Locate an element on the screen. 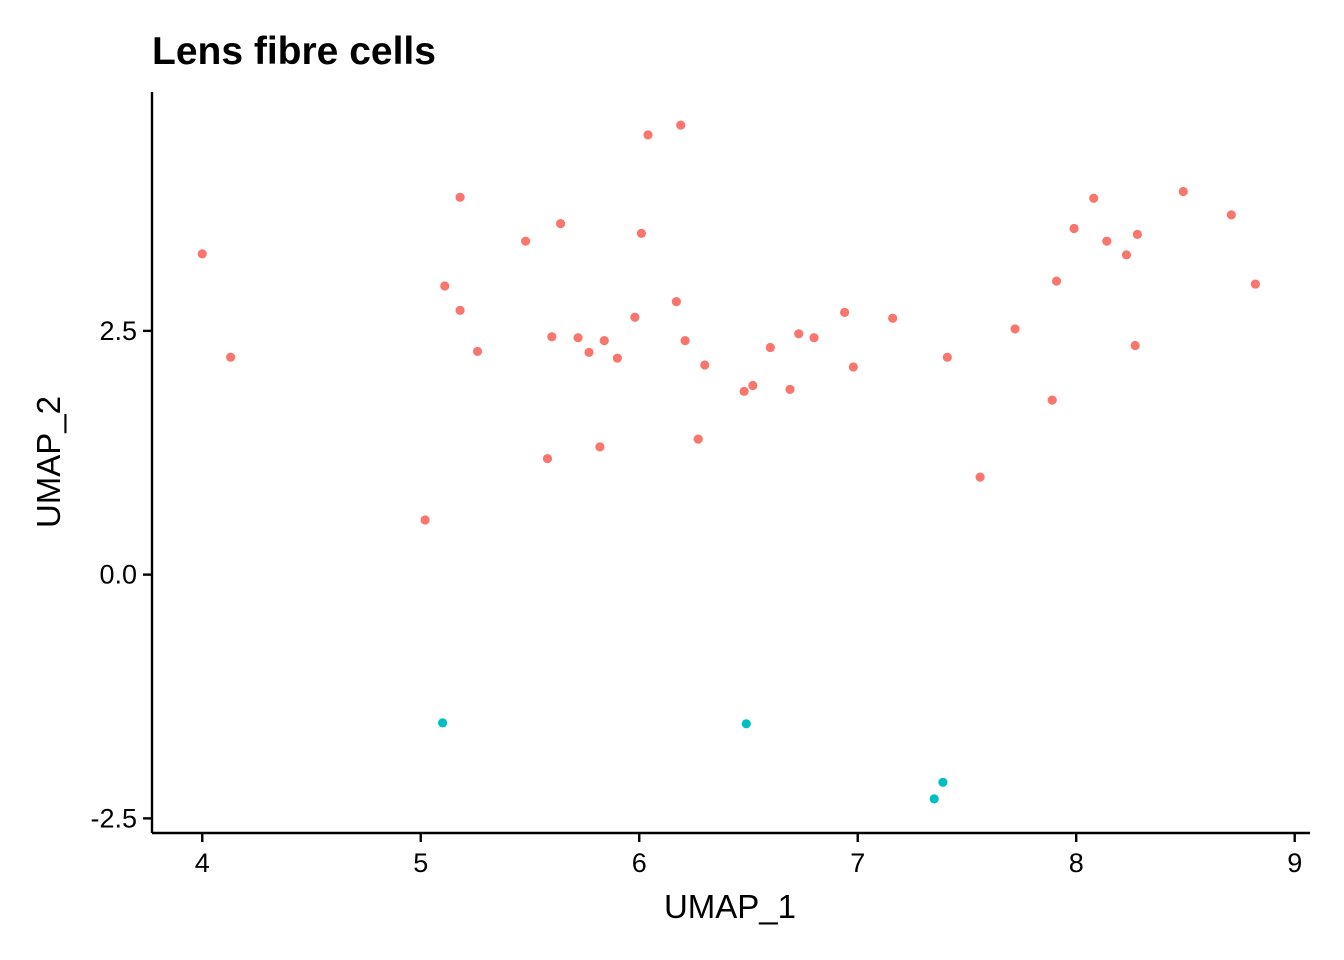 The height and width of the screenshot is (960, 1344). y-tick-label: -2.5 is located at coordinates (113, 818).